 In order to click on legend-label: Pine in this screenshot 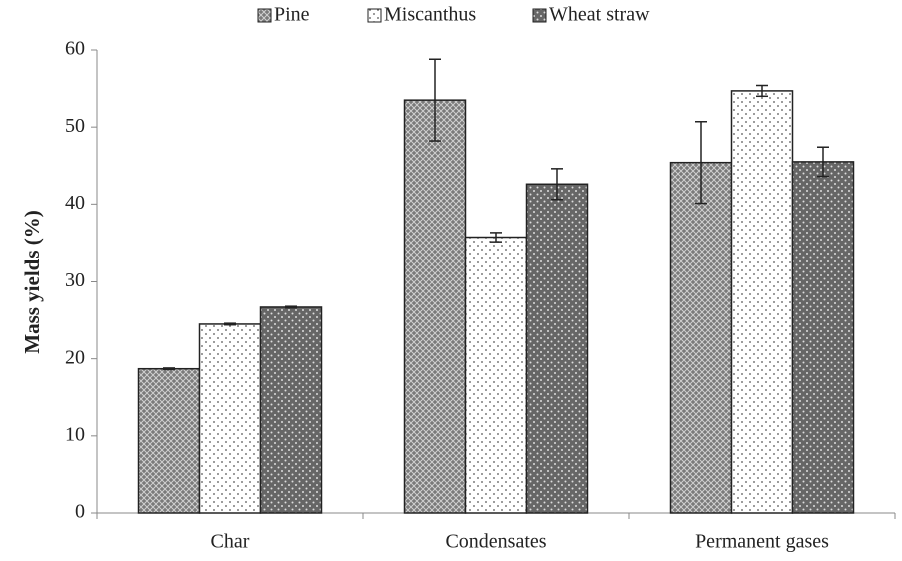, I will do `click(292, 15)`.